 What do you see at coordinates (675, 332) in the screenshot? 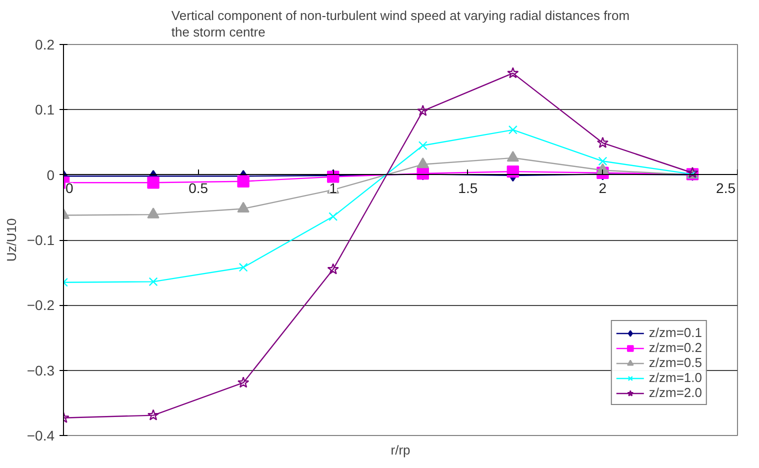
I see `legend-label: z/zm=0.1` at bounding box center [675, 332].